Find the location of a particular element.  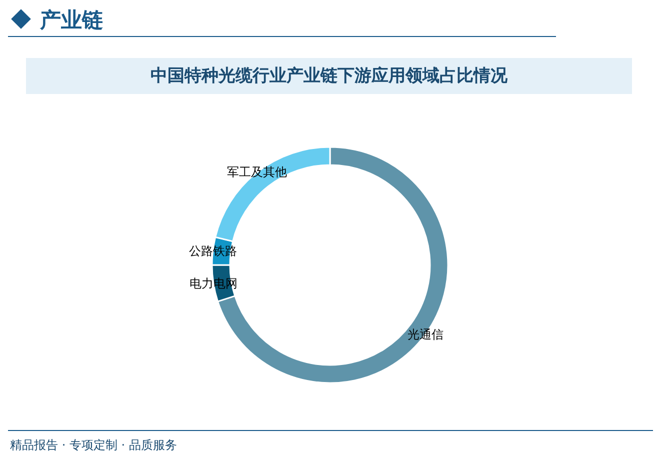

text: 精品报告 · 专项定制 · 品质服务 is located at coordinates (93, 445).